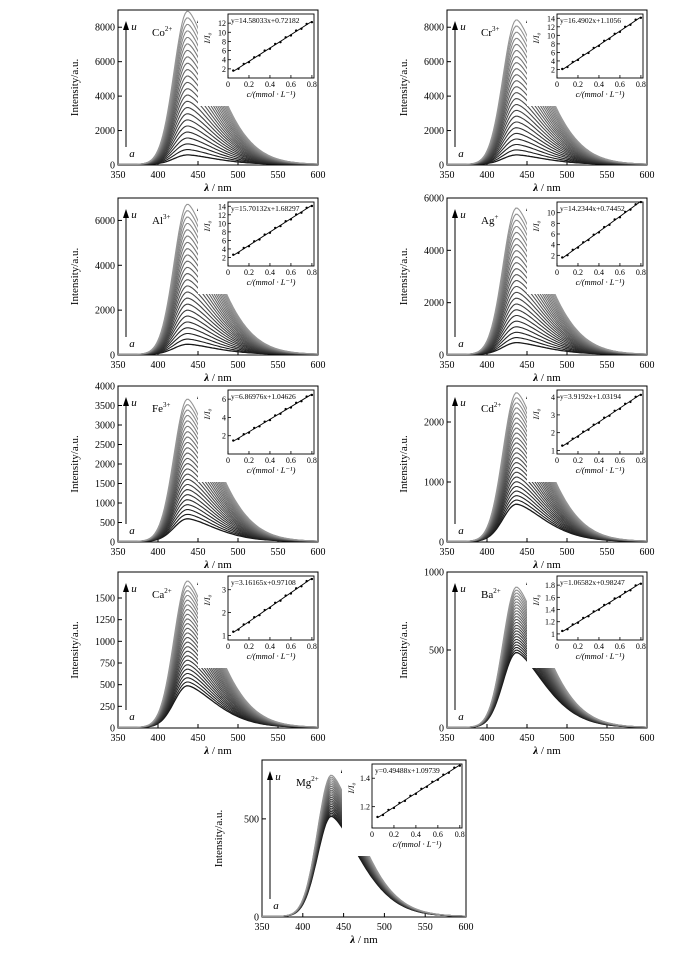 This screenshot has width=700, height=963. Describe the element at coordinates (162, 594) in the screenshot. I see `ion-label: Ca2+` at that location.